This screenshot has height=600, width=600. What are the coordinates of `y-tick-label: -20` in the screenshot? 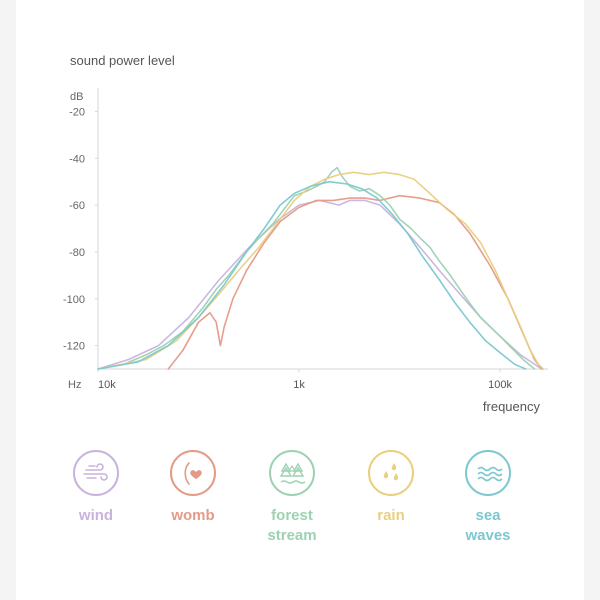 It's located at (77, 112).